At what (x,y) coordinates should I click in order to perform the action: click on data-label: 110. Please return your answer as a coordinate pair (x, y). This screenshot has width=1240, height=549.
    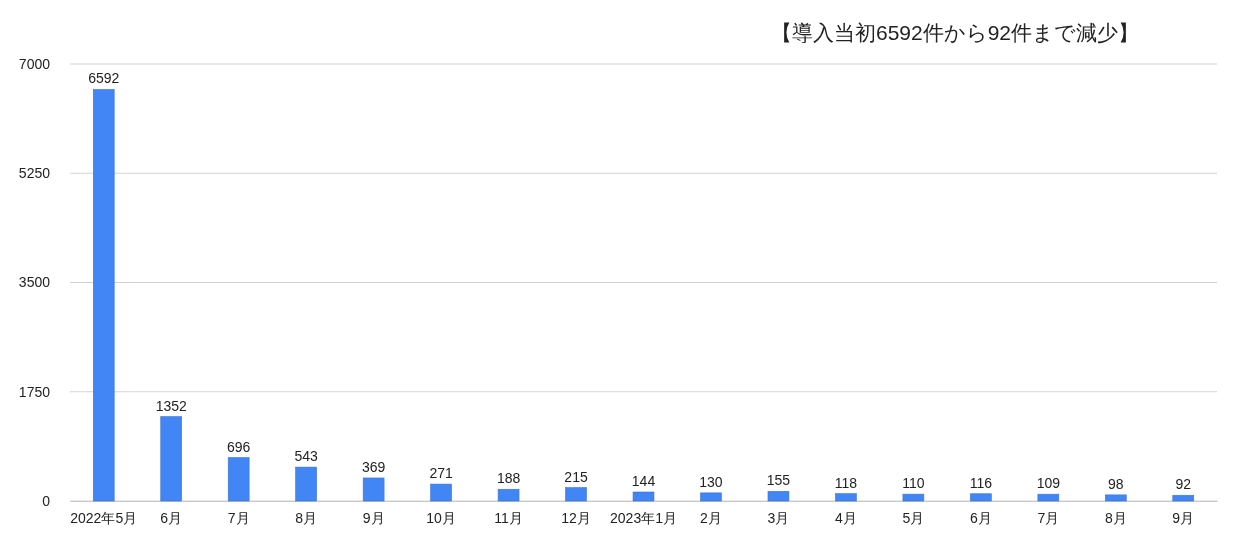
    Looking at the image, I should click on (913, 483).